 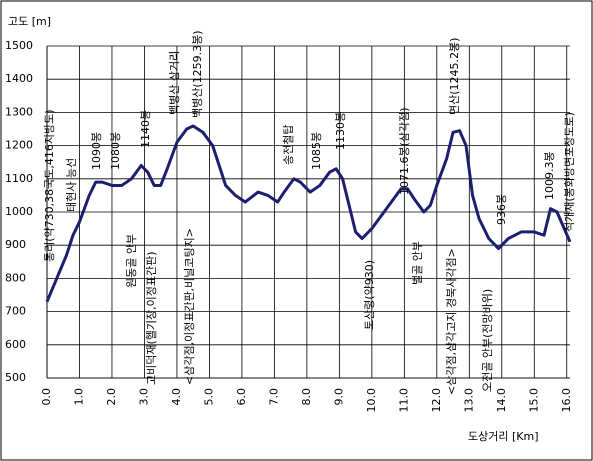 What do you see at coordinates (369, 295) in the screenshot?
I see `annotation: 토산령(약930)` at bounding box center [369, 295].